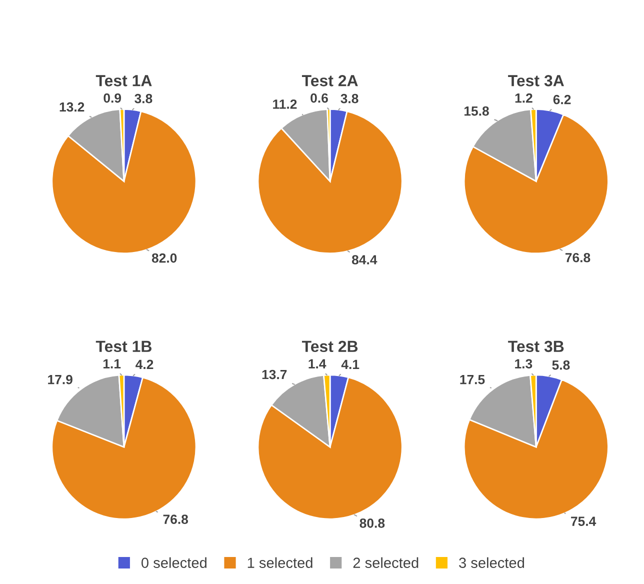 Image resolution: width=644 pixels, height=584 pixels. Describe the element at coordinates (113, 98) in the screenshot. I see `data-label: 0.9` at that location.